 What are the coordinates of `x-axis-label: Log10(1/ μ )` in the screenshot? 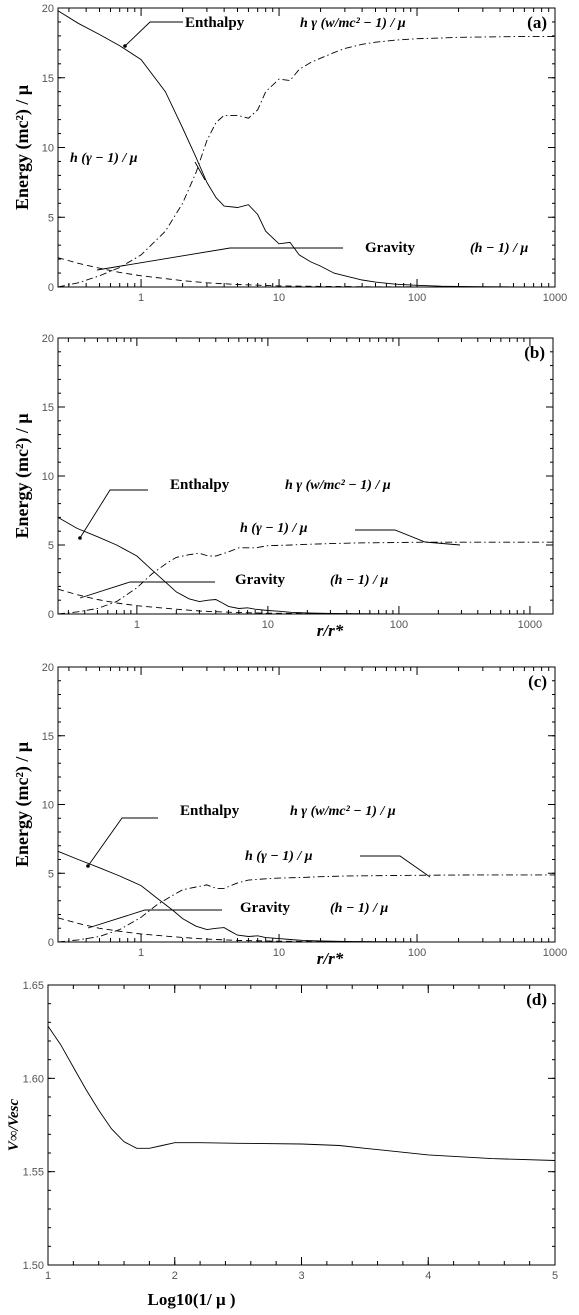 It's located at (191, 1299).